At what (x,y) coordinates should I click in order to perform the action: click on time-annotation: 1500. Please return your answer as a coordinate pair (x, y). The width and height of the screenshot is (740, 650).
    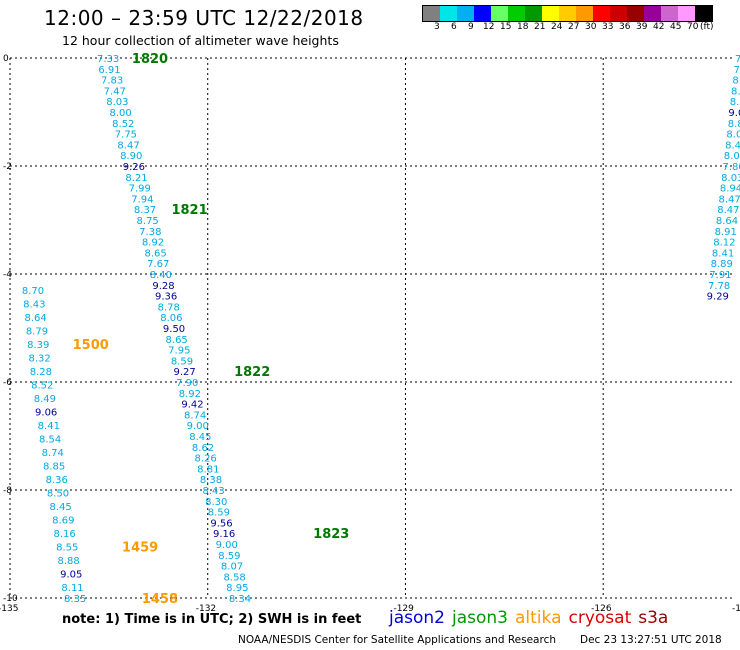
    Looking at the image, I should click on (91, 345).